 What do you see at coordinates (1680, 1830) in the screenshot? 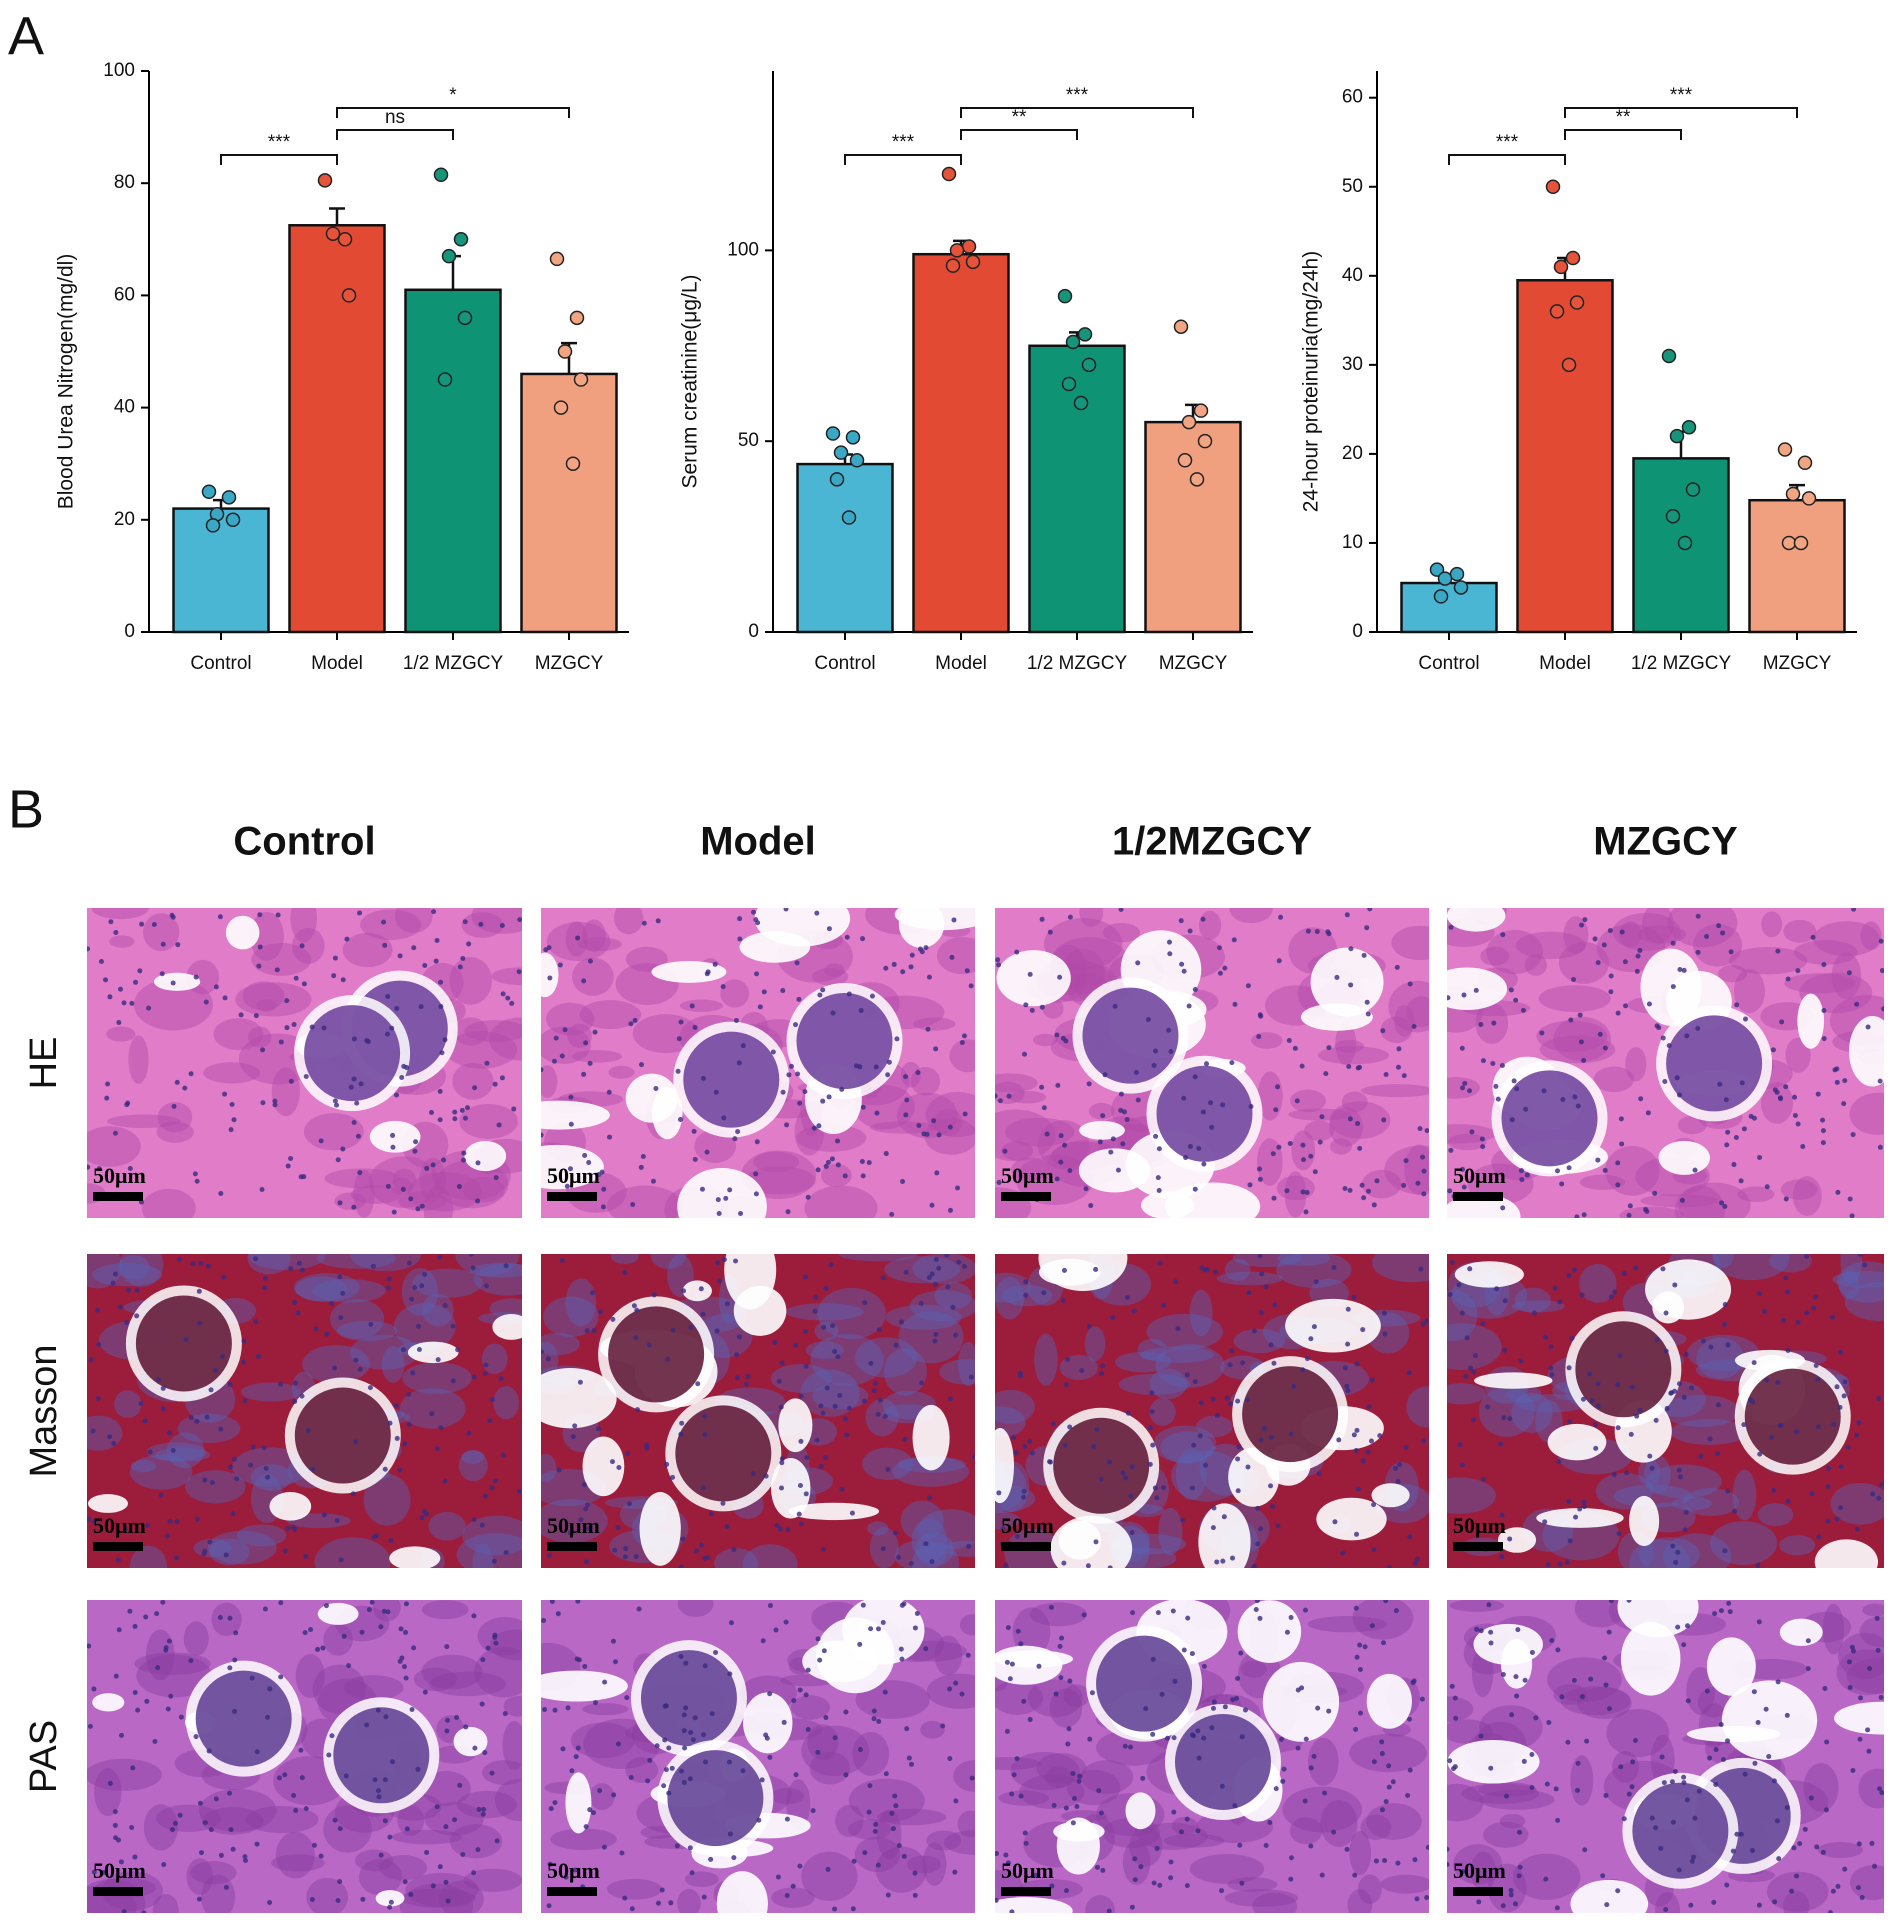
I see `glomerulus` at bounding box center [1680, 1830].